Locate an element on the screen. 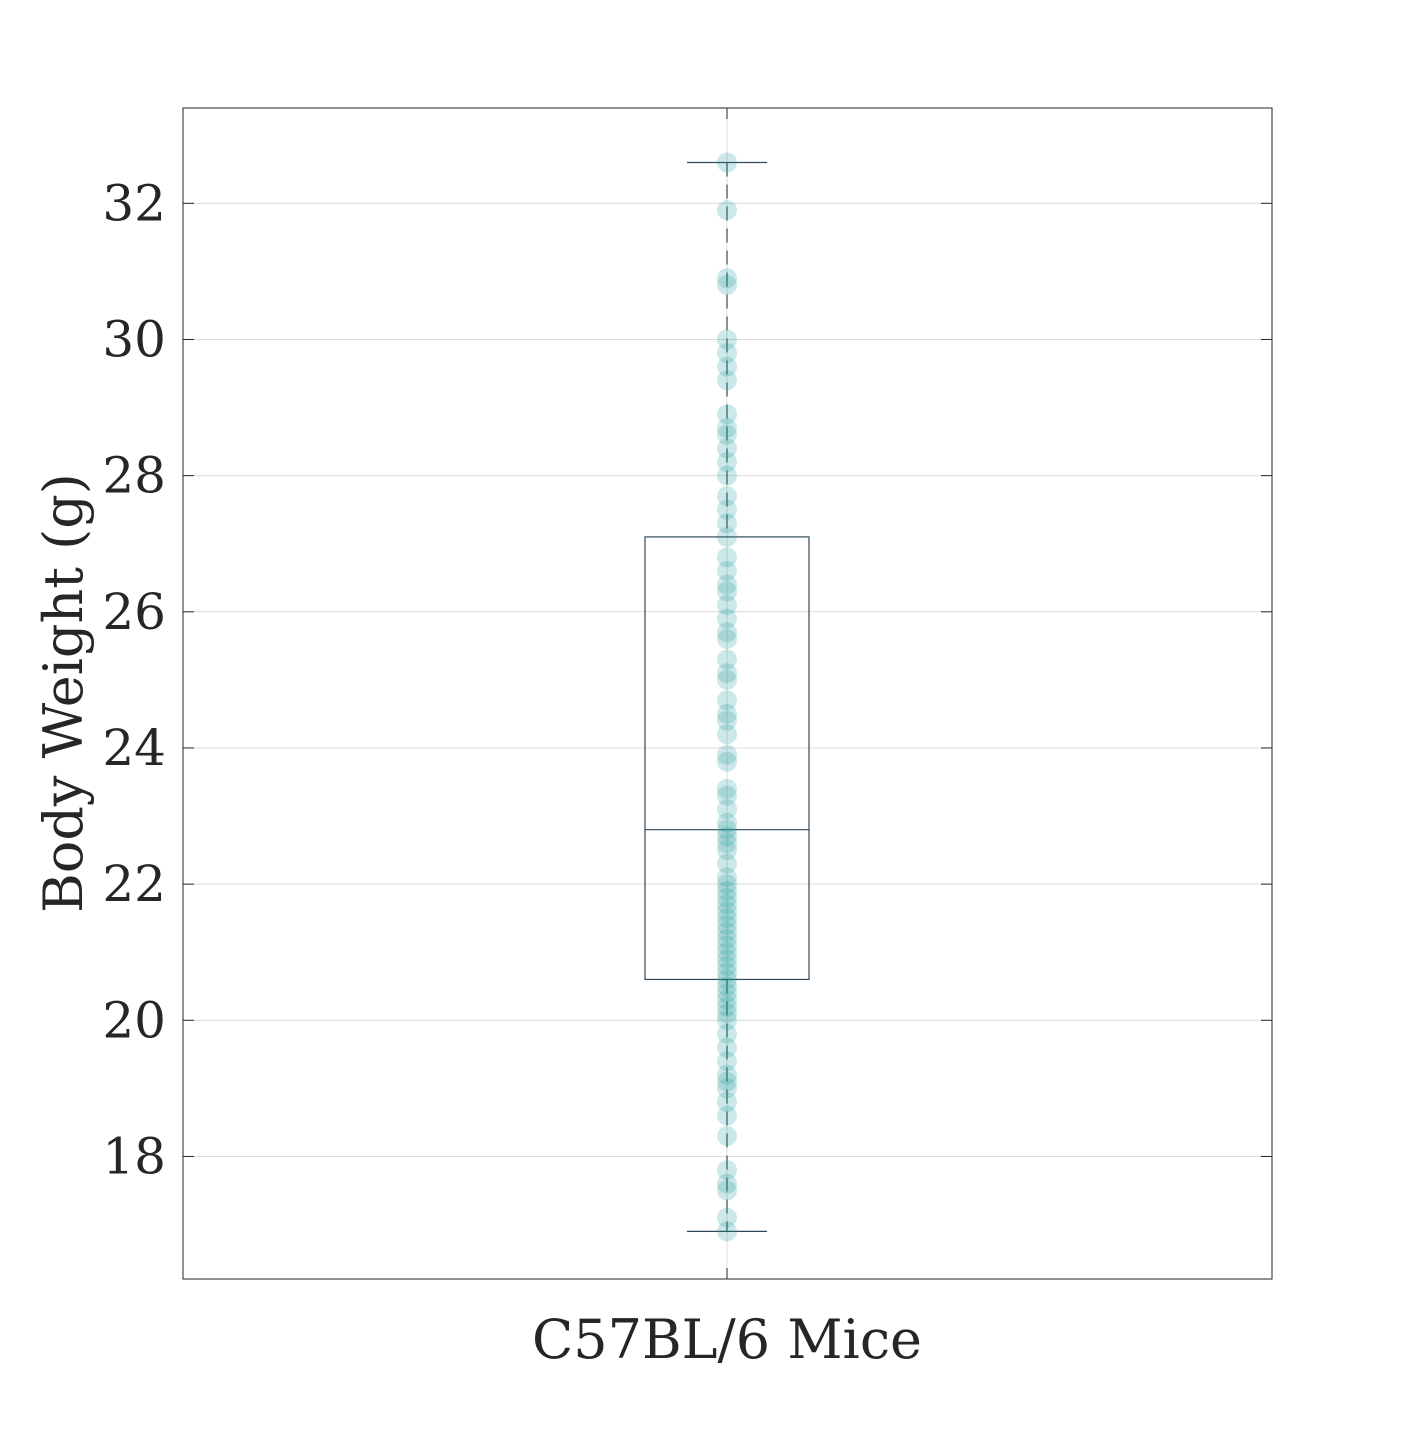  y-tick-label: 18 is located at coordinates (134, 1156).